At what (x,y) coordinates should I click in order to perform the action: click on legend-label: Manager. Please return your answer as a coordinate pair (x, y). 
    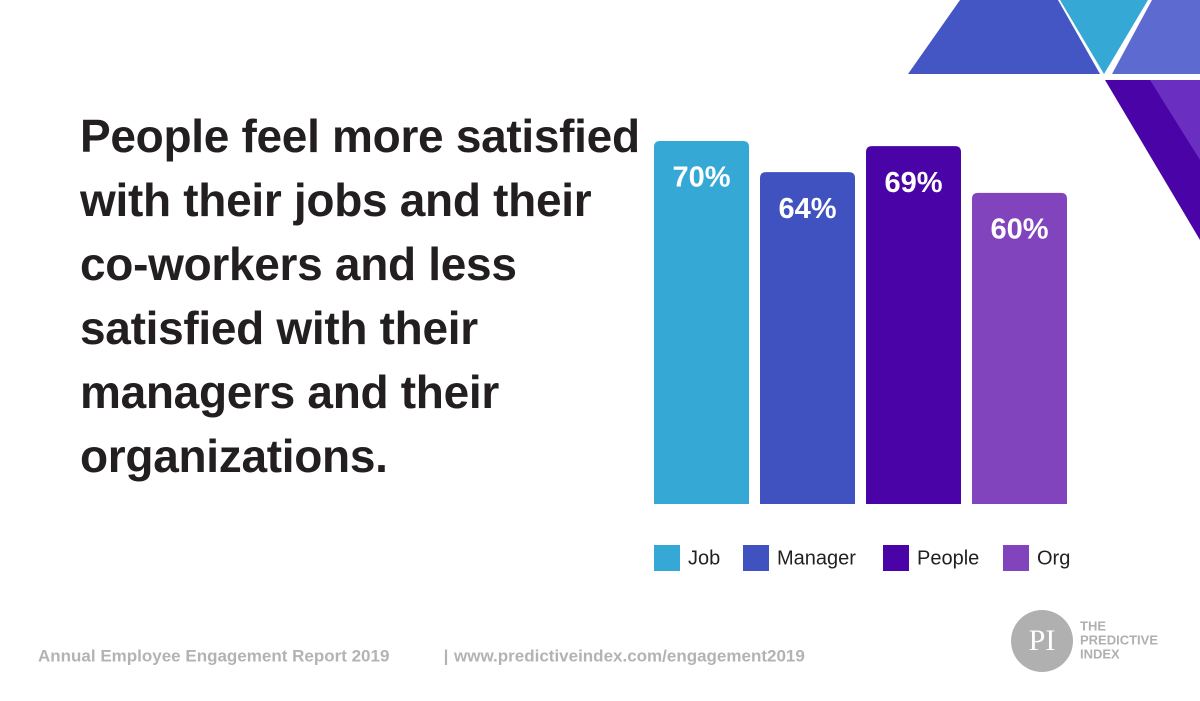
    Looking at the image, I should click on (816, 558).